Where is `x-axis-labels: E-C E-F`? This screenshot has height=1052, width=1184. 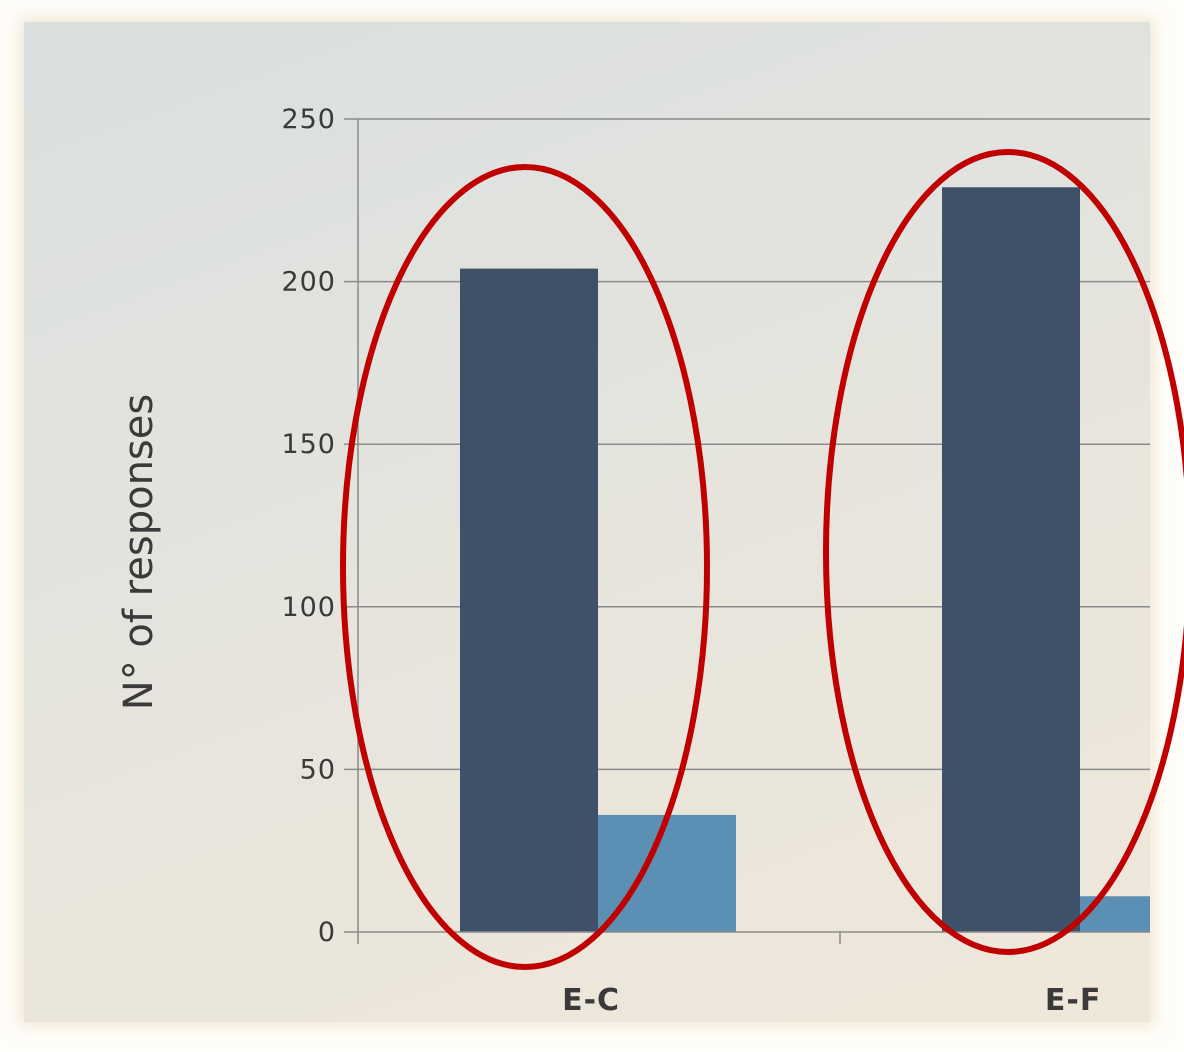
x-axis-labels: E-C E-F is located at coordinates (831, 1000).